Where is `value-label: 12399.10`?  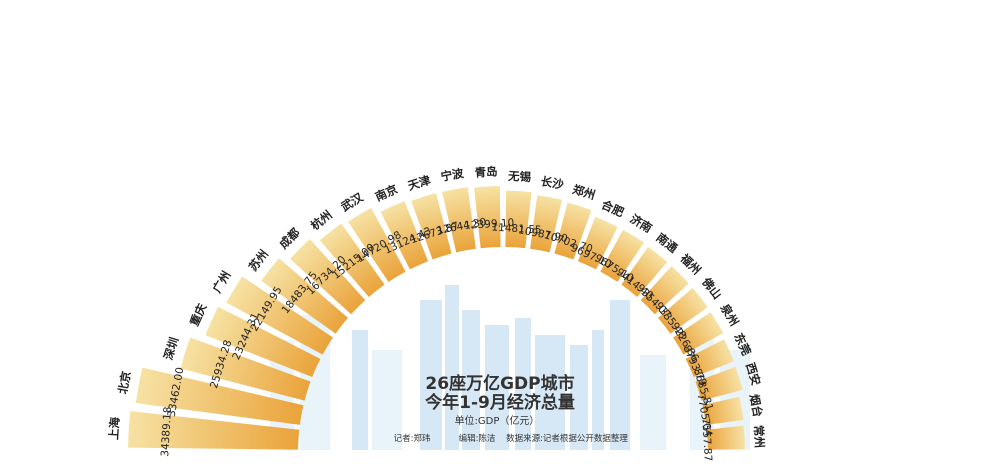
value-label: 12399.10 is located at coordinates (489, 224).